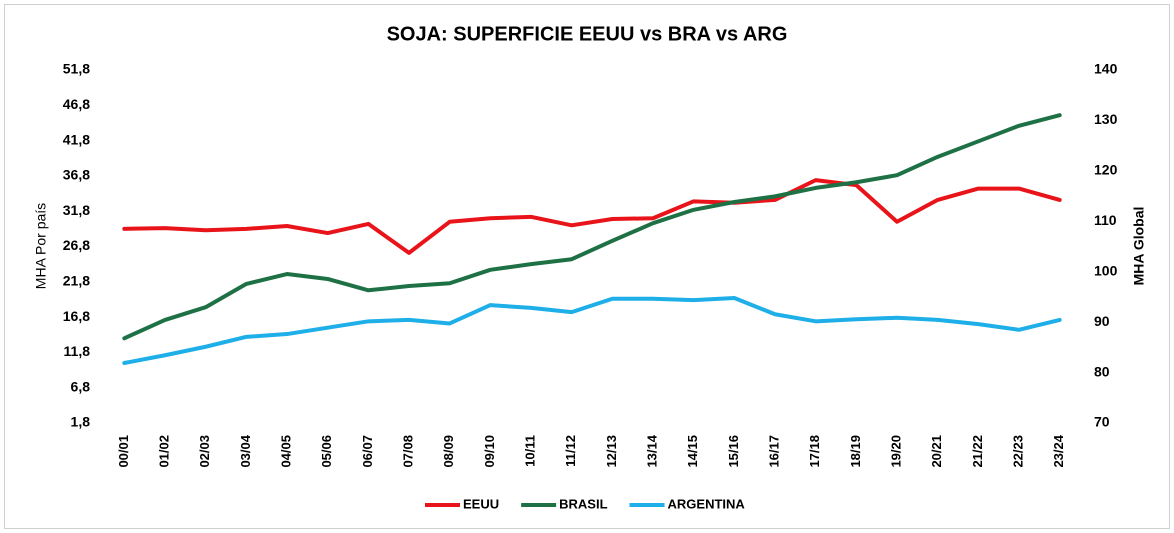 Image resolution: width=1174 pixels, height=533 pixels. What do you see at coordinates (855, 451) in the screenshot?
I see `x-tick-label: 18/19` at bounding box center [855, 451].